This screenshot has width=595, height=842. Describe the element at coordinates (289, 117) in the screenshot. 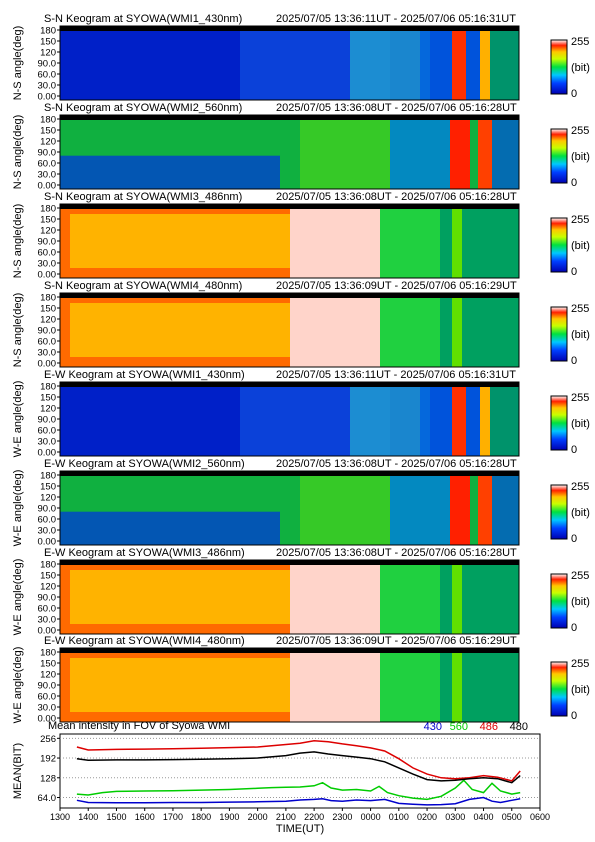

I see `keogram-top-strip` at that location.